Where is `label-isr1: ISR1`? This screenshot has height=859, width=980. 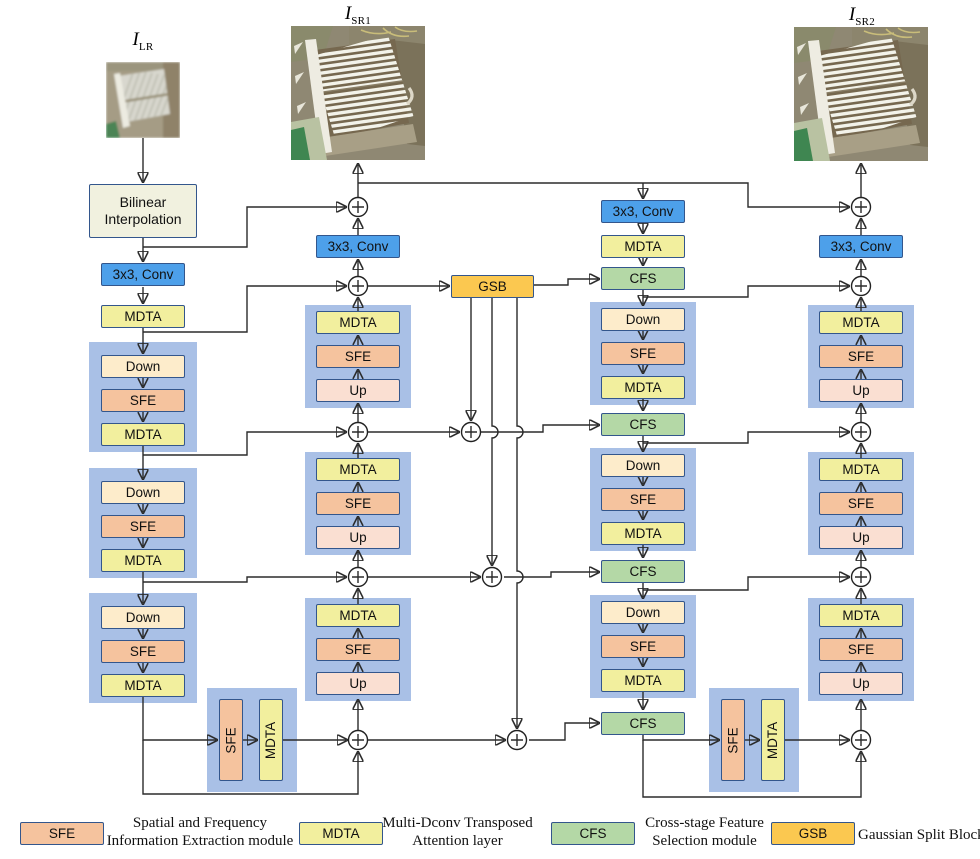
label-isr1: ISR1 is located at coordinates (358, 15).